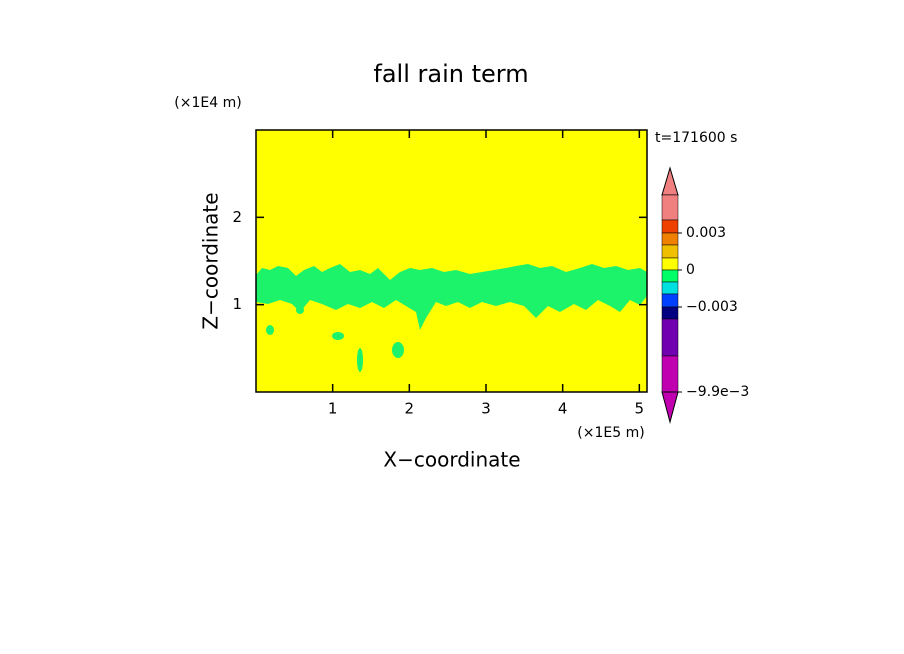  What do you see at coordinates (237, 217) in the screenshot?
I see `y-tick-label: 2` at bounding box center [237, 217].